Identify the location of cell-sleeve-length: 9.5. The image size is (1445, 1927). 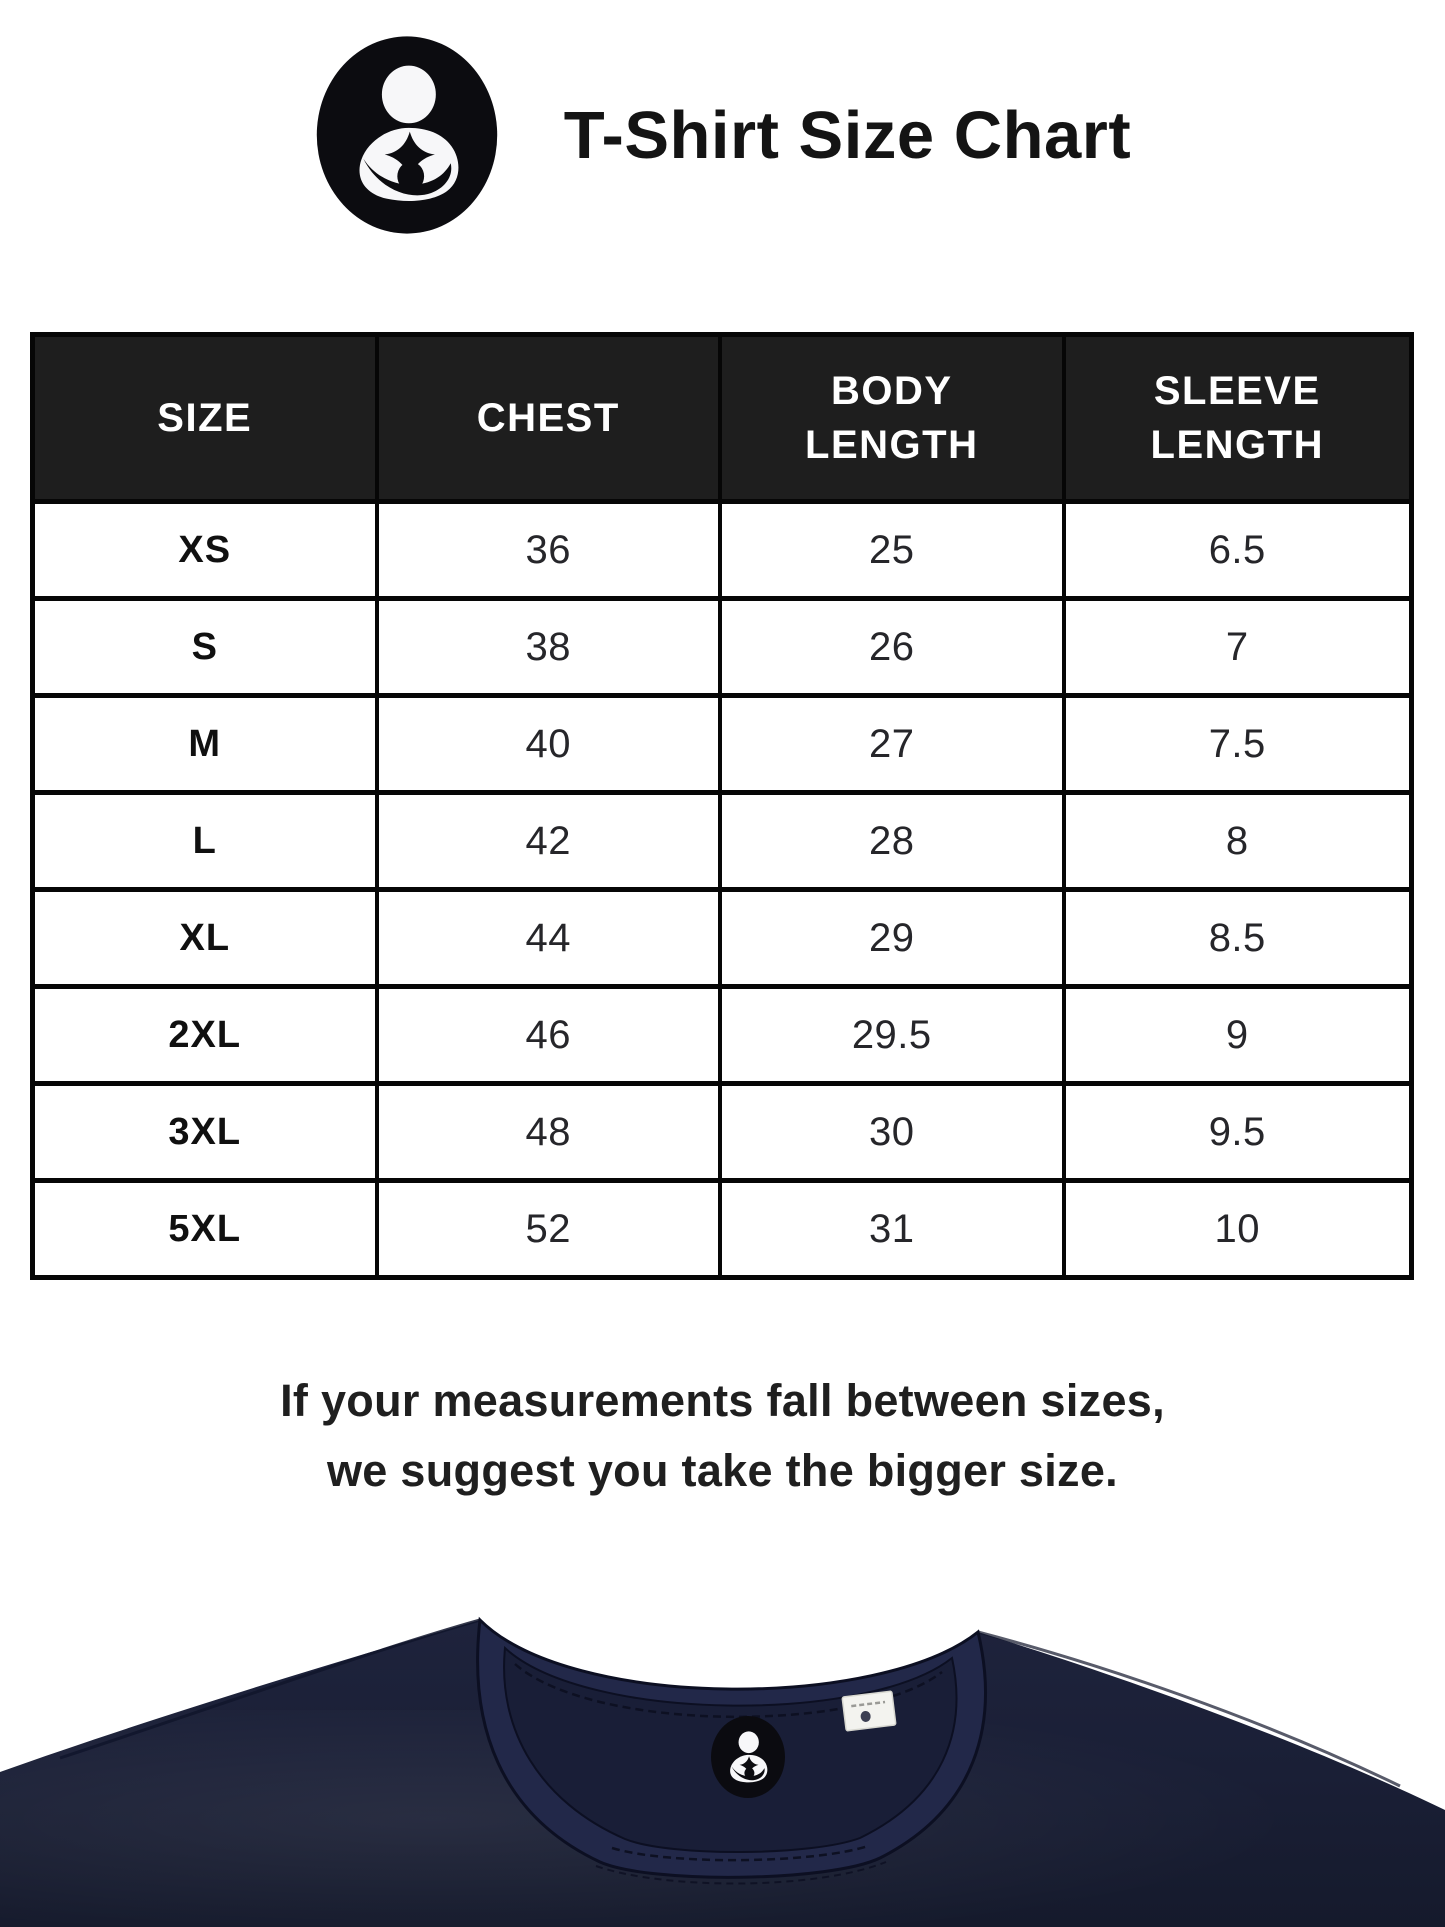
(1237, 1131).